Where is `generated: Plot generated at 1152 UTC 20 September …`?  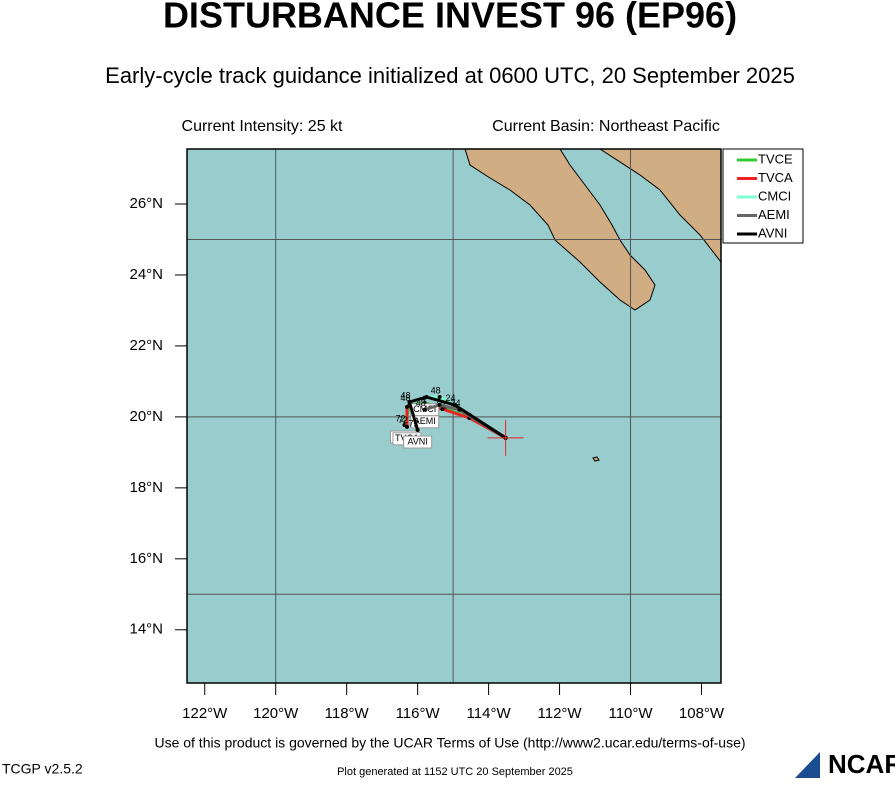
generated: Plot generated at 1152 UTC 20 September … is located at coordinates (455, 772).